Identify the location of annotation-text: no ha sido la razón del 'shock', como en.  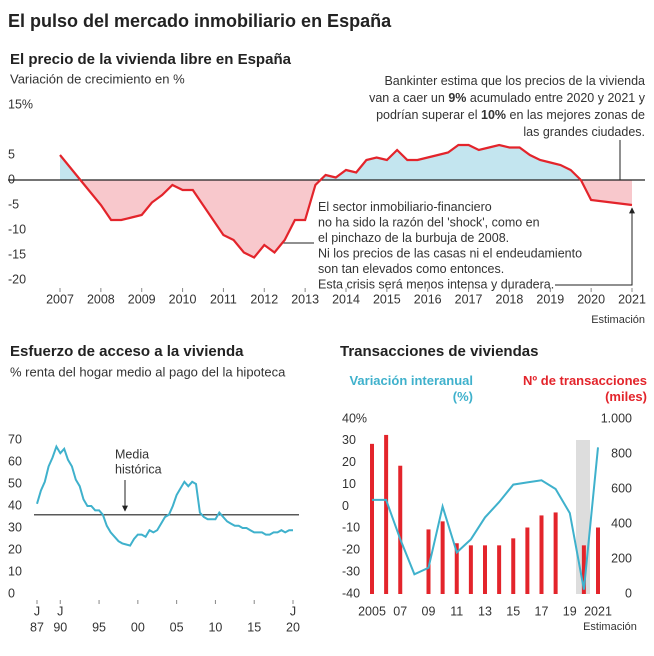
(429, 223).